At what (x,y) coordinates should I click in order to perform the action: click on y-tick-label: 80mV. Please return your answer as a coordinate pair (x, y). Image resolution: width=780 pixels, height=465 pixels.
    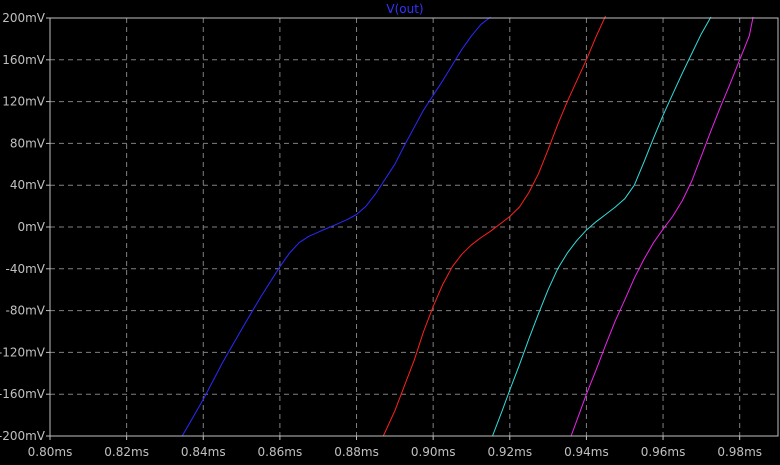
    Looking at the image, I should click on (28, 143).